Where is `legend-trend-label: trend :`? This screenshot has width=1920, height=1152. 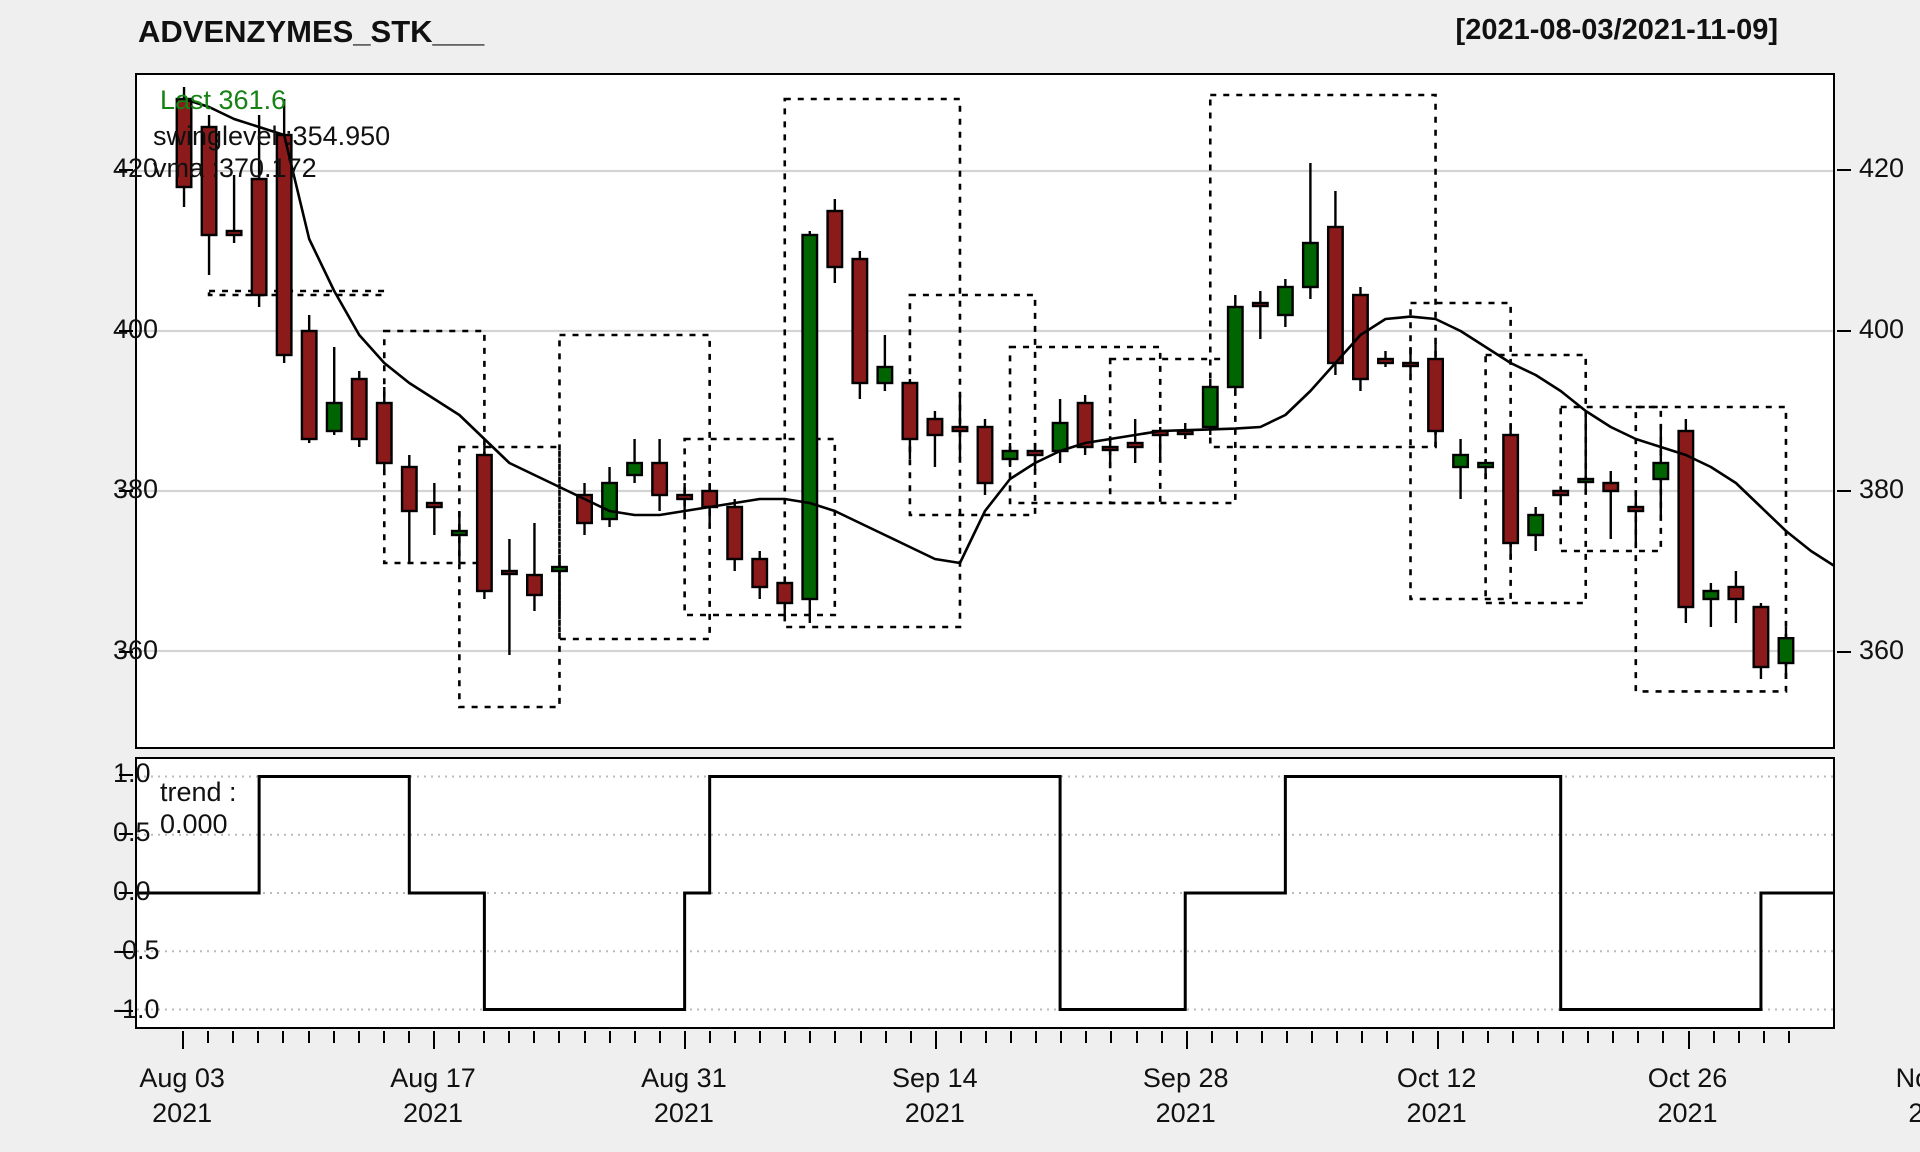 legend-trend-label: trend : is located at coordinates (198, 792).